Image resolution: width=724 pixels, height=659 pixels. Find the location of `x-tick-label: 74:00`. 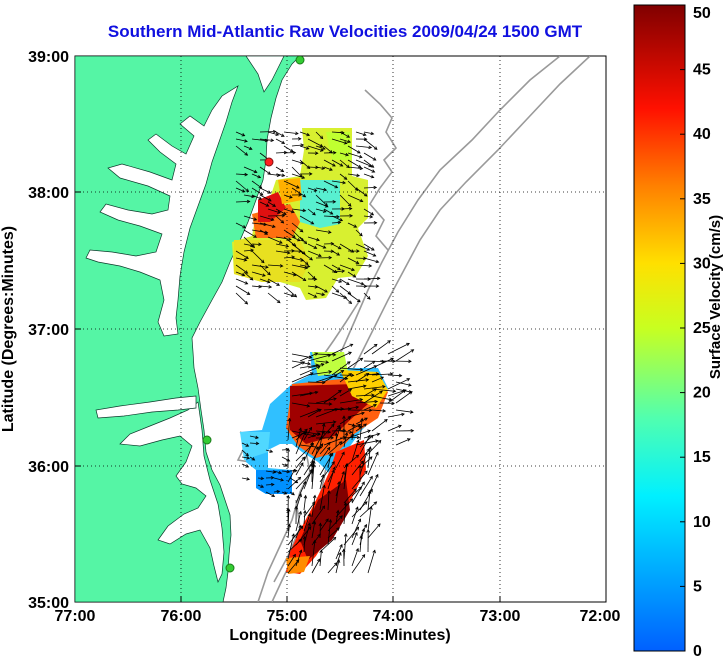

x-tick-label: 74:00 is located at coordinates (393, 616).